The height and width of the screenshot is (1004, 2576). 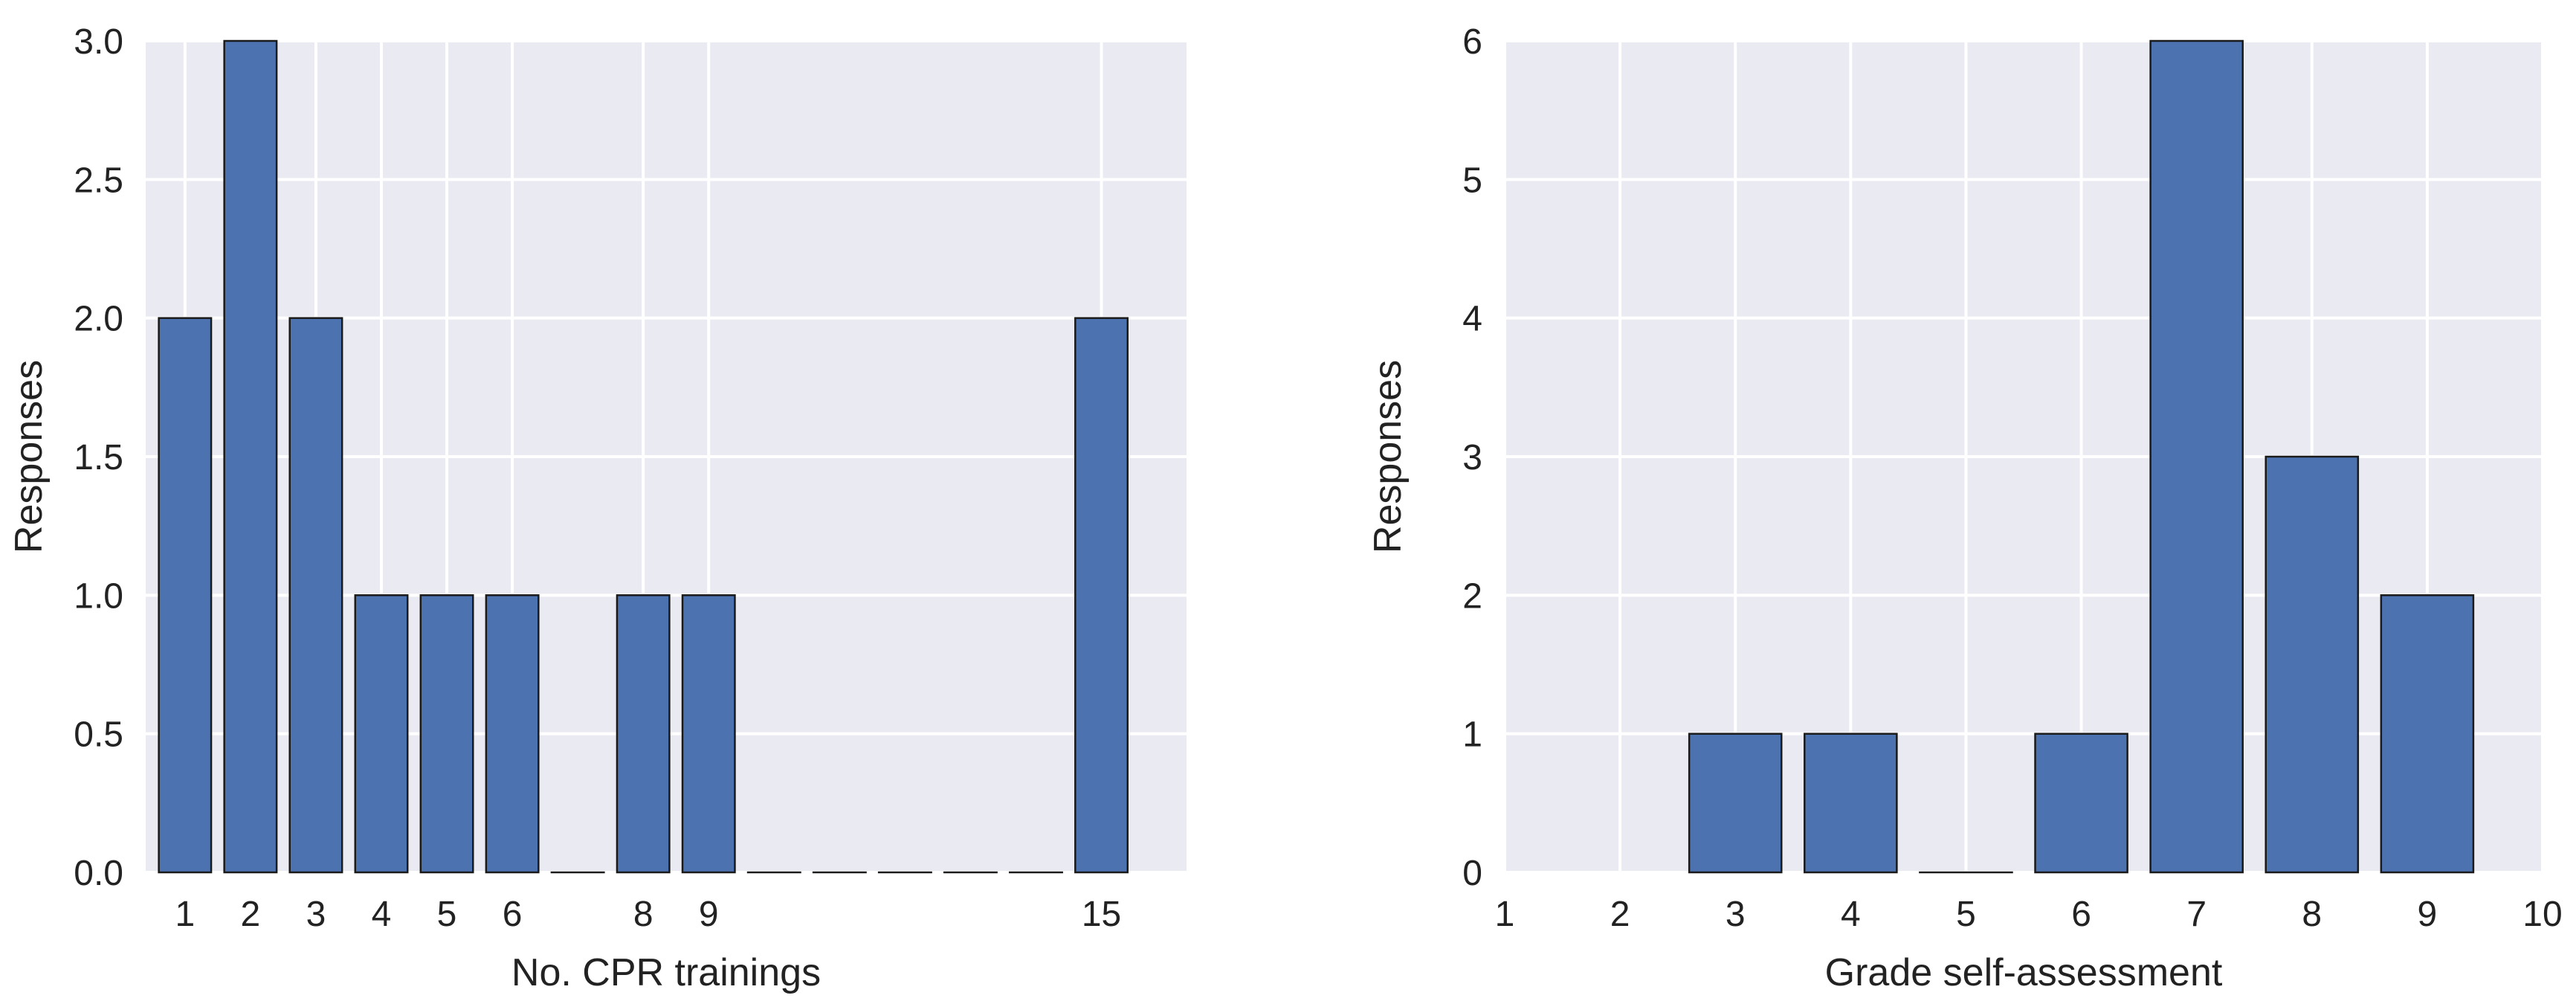 What do you see at coordinates (2024, 972) in the screenshot?
I see `x-axis-label: Grade self-assessment` at bounding box center [2024, 972].